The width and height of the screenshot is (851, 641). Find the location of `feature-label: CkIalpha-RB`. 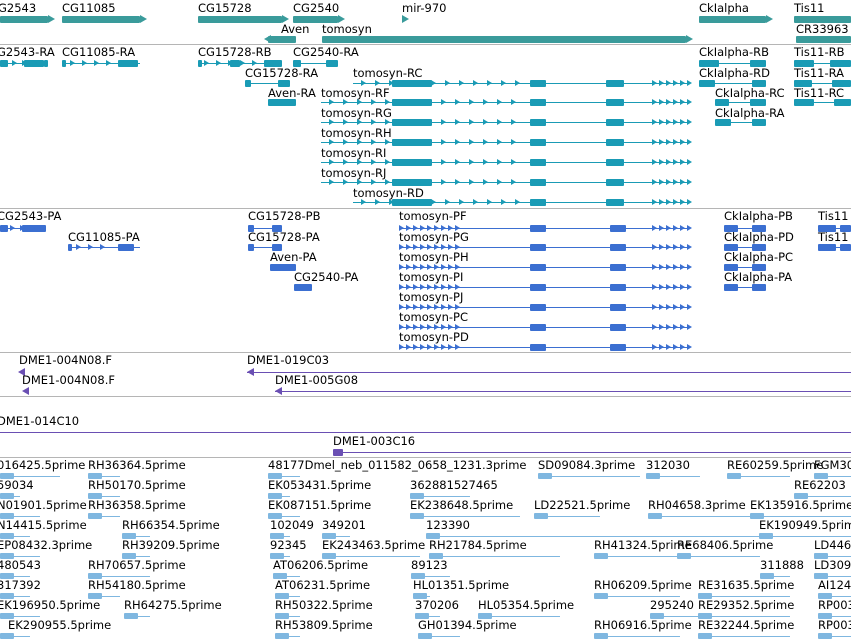

feature-label: CkIalpha-RB is located at coordinates (734, 52).